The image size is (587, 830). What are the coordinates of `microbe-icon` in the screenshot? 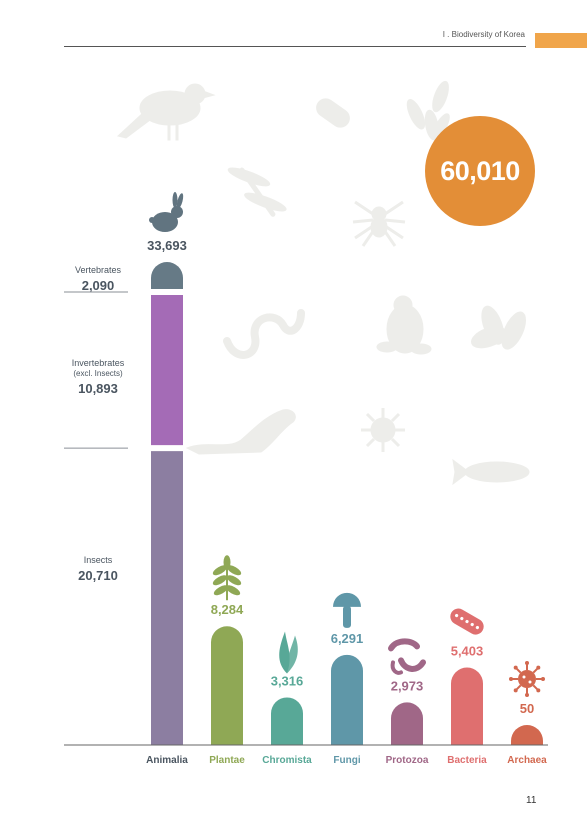 It's located at (383, 430).